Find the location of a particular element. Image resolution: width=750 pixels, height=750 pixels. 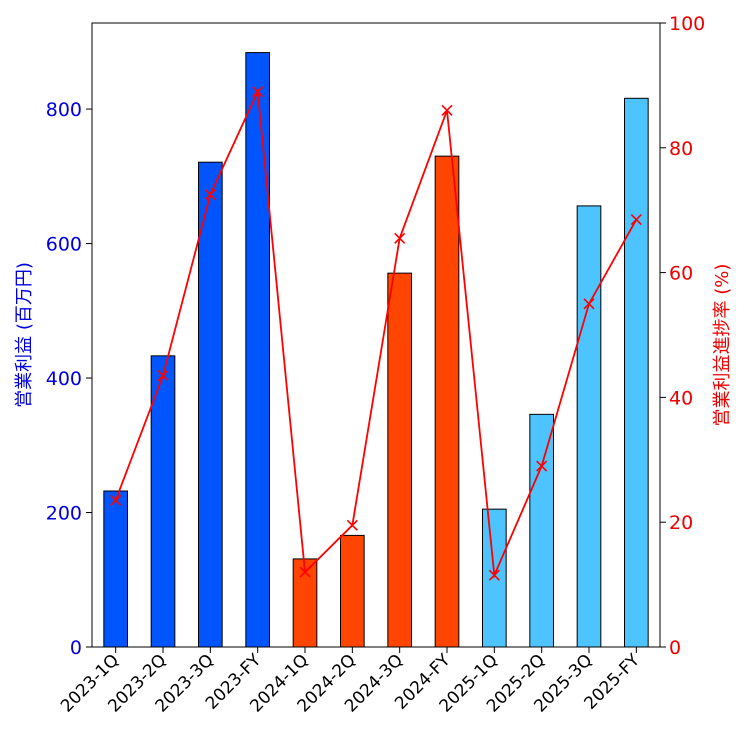

left-tick-label: 400 is located at coordinates (64, 379).